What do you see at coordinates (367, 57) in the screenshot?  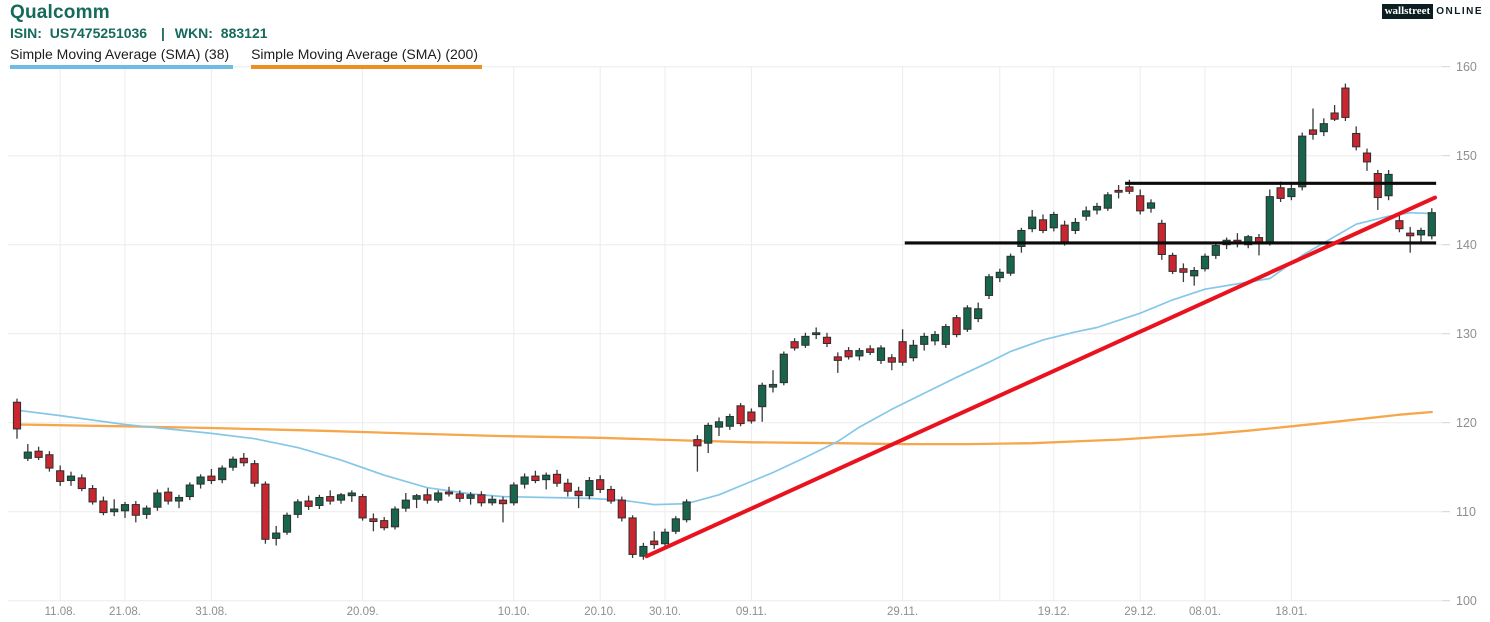 I see `legend-sma200: Simple Moving Average (SMA) (200)` at bounding box center [367, 57].